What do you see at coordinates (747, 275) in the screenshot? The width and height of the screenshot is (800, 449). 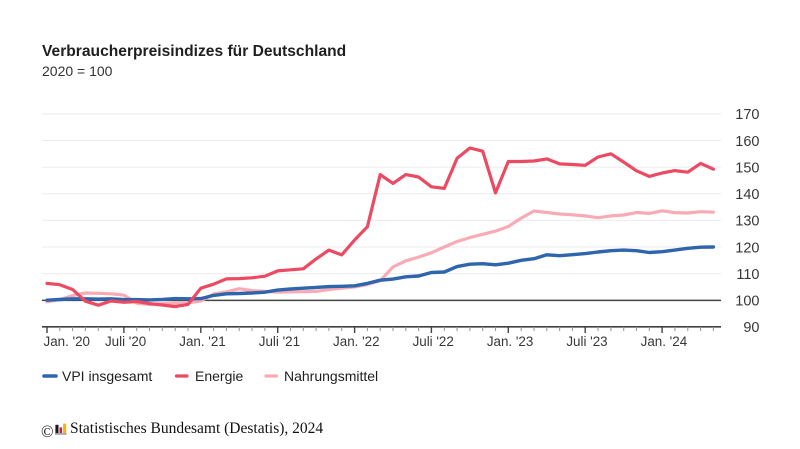 I see `svg-text: 110` at bounding box center [747, 275].